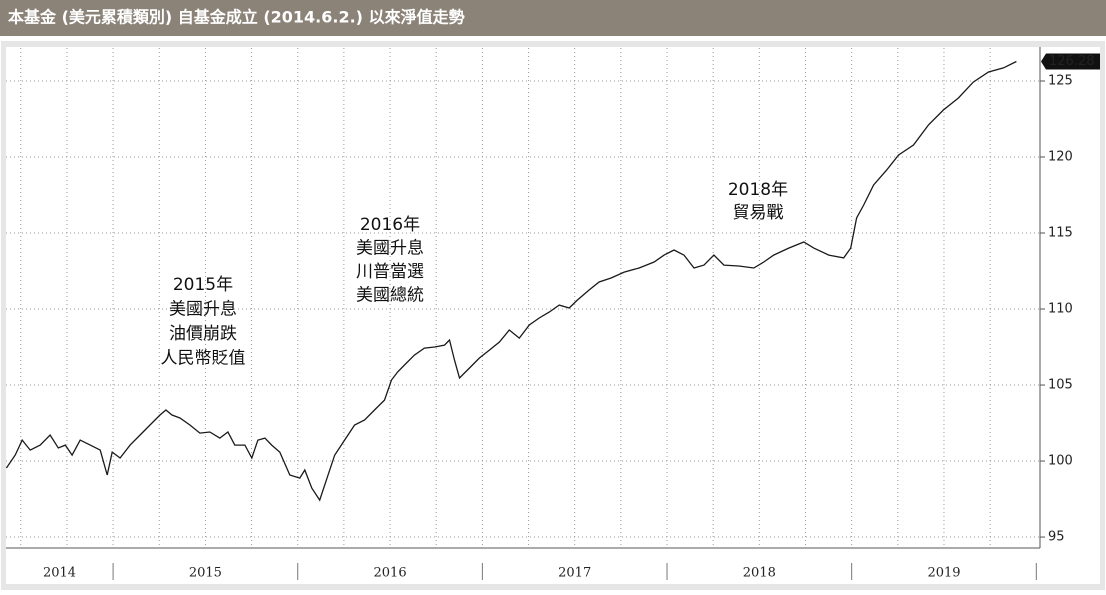 Image resolution: width=1106 pixels, height=595 pixels. I want to click on annotation: 2015年, so click(203, 285).